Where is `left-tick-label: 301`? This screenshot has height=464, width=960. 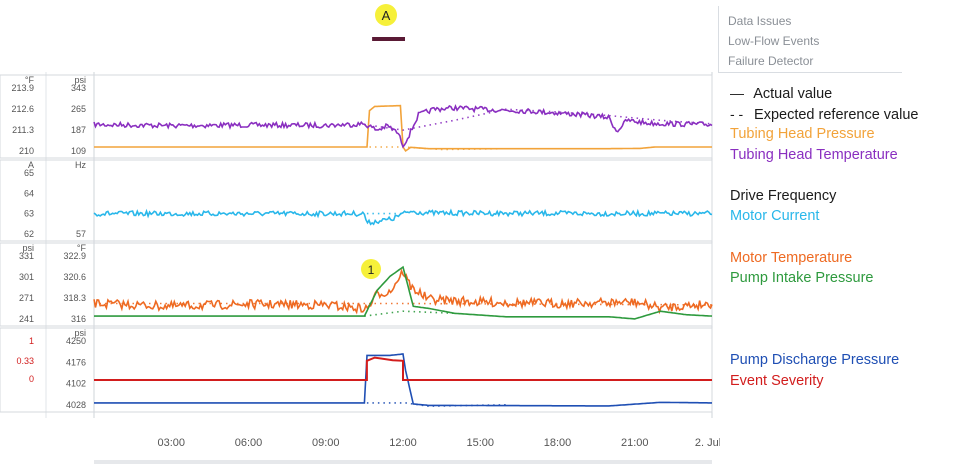
left-tick-label: 301 is located at coordinates (26, 277).